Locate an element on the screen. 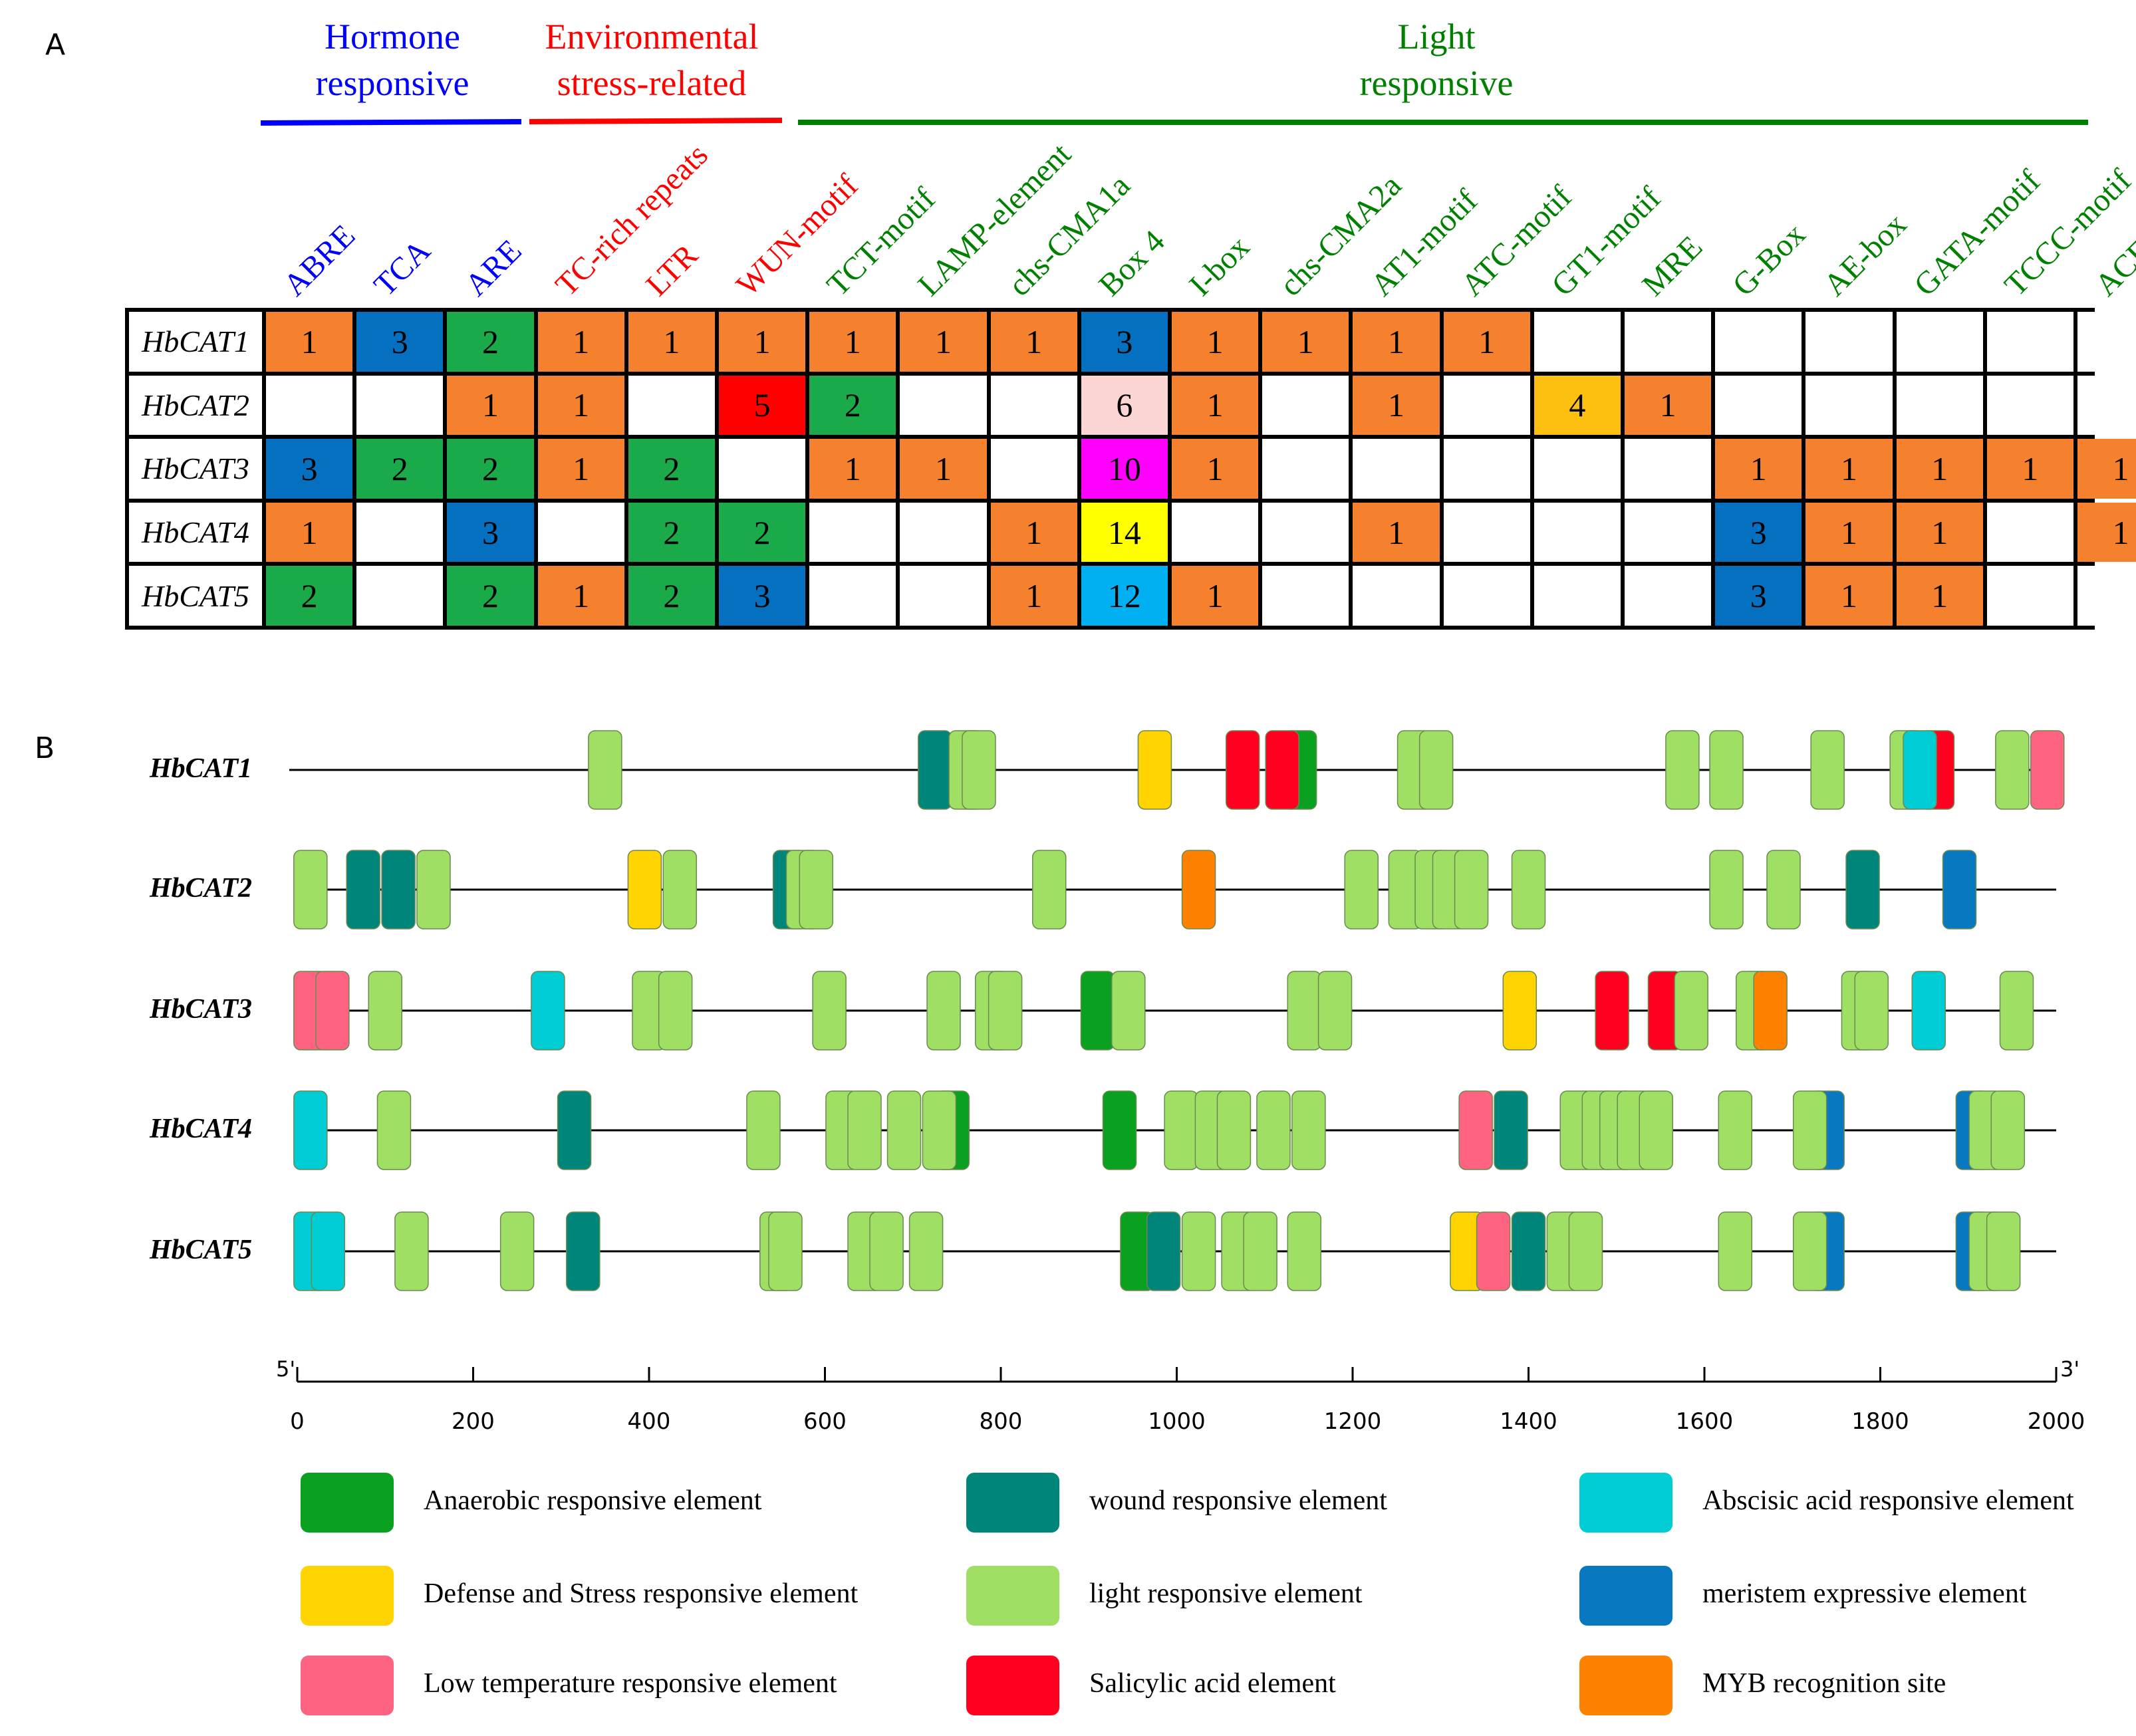 The width and height of the screenshot is (2136, 1736). group-environmental-title: Environmental stress-related is located at coordinates (652, 60).